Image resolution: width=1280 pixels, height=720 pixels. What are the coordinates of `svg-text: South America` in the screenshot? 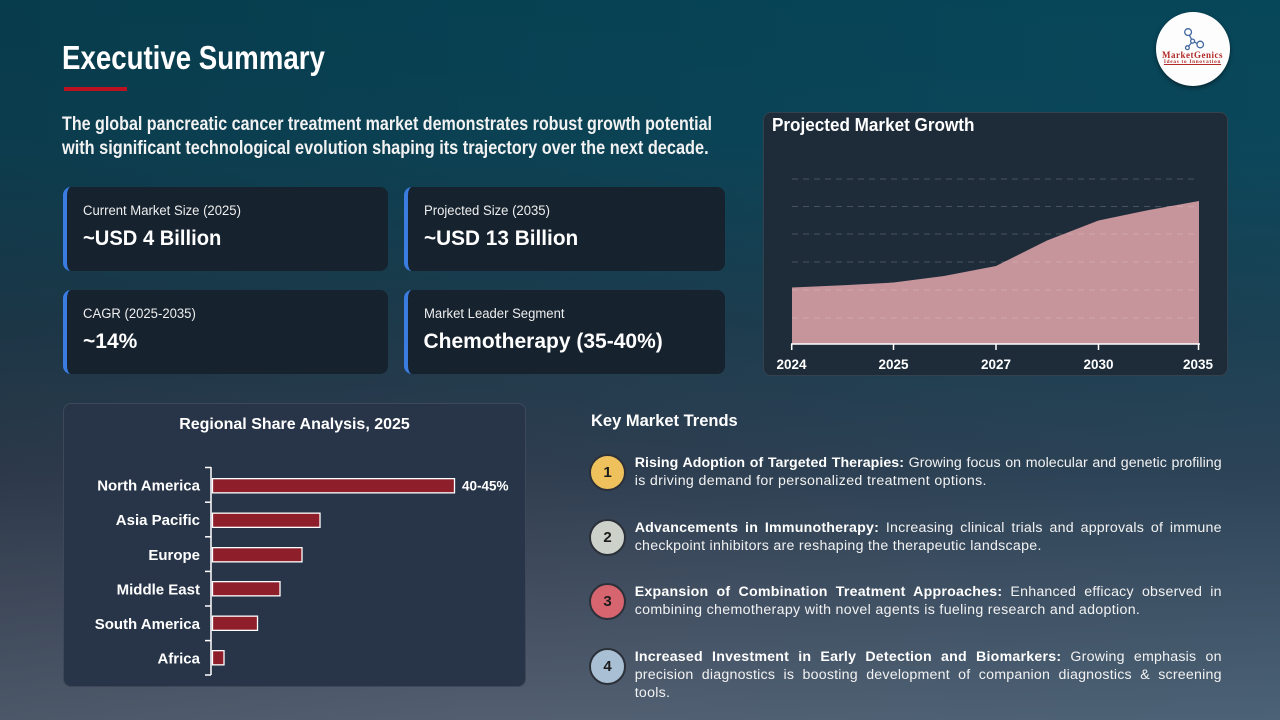 It's located at (148, 624).